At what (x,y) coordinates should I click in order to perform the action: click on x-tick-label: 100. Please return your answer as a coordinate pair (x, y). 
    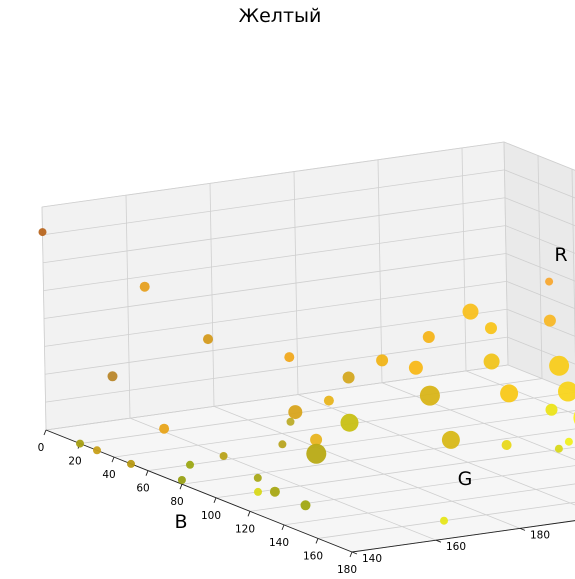
    Looking at the image, I should click on (211, 516).